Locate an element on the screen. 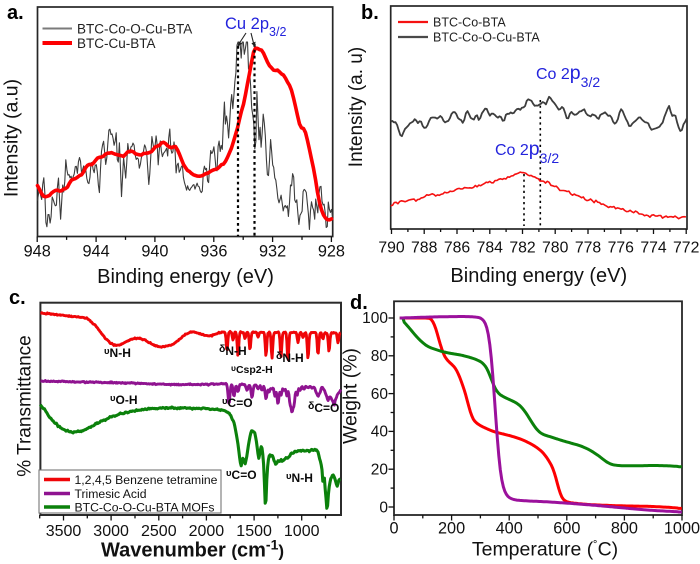 The width and height of the screenshot is (700, 564). svg-text: 778 is located at coordinates (588, 248).